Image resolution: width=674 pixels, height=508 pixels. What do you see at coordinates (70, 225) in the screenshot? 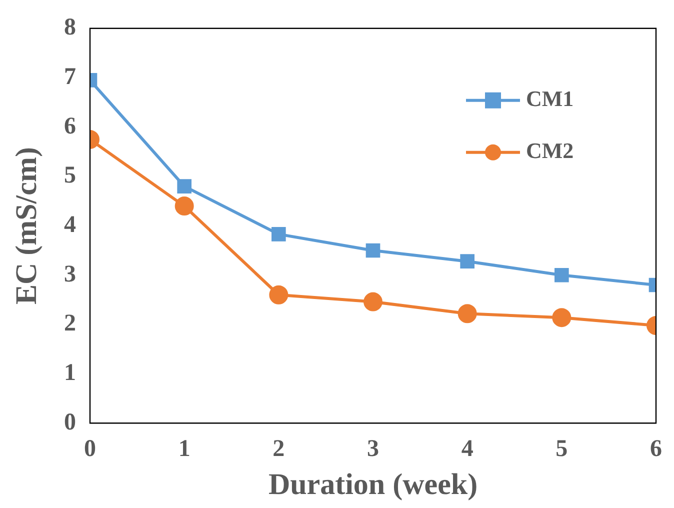
I see `y-tick-label: 4` at bounding box center [70, 225].